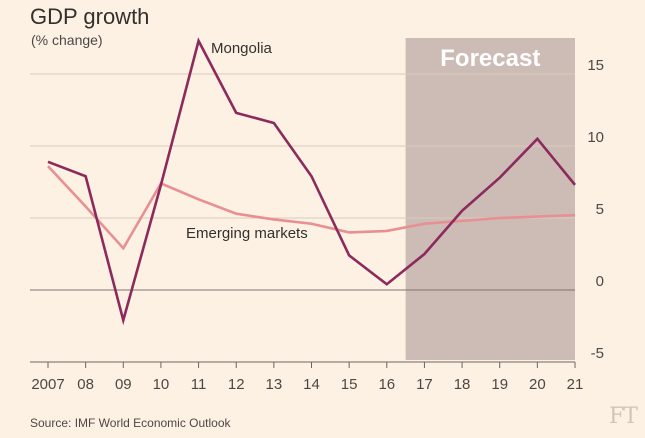 This screenshot has height=438, width=645. What do you see at coordinates (85, 384) in the screenshot?
I see `x-tick-label: 08` at bounding box center [85, 384].